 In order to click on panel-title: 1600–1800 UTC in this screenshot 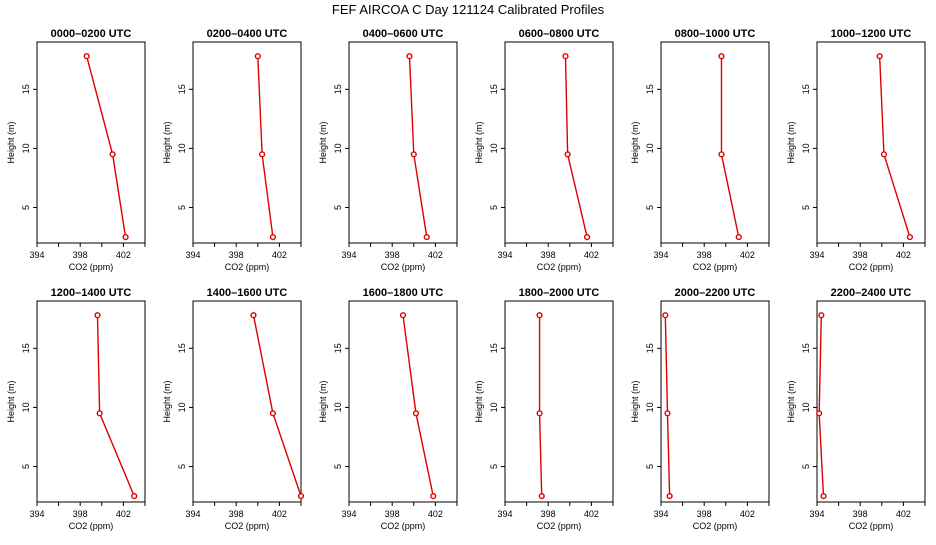, I will do `click(403, 293)`.